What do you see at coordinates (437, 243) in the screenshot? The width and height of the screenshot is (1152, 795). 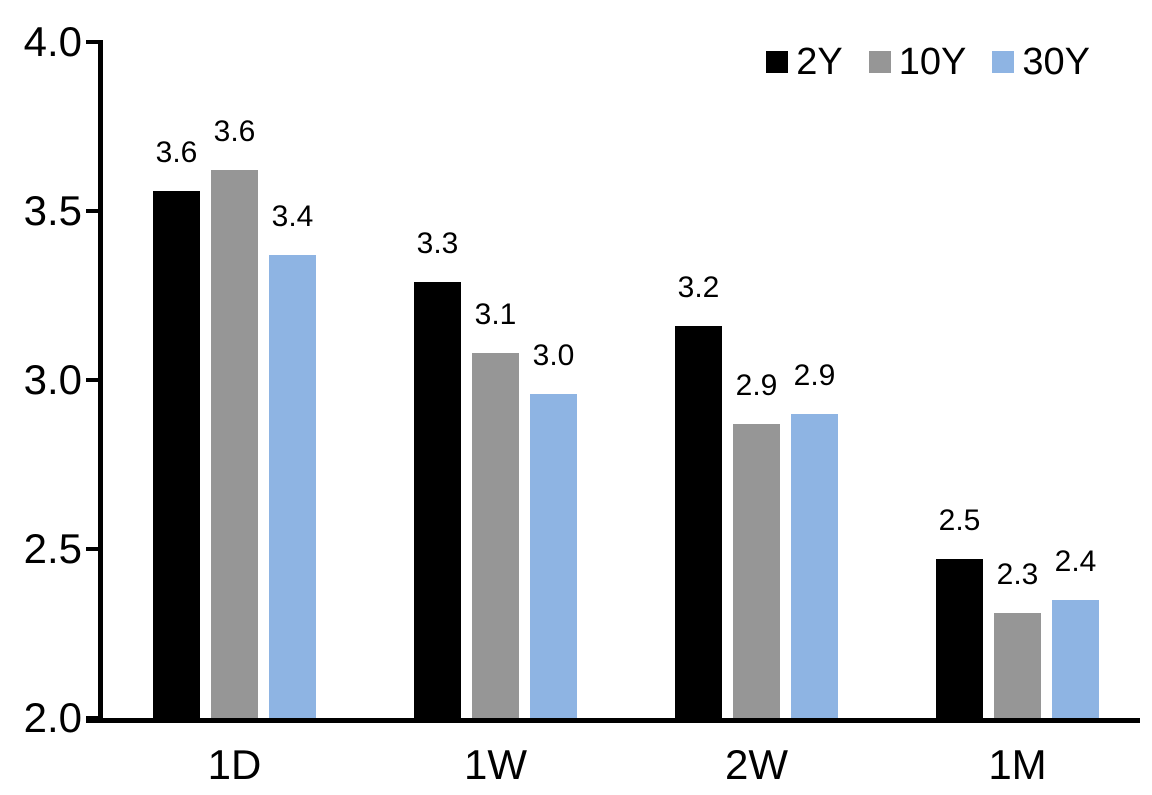 I see `bar-label-2Y-1W: 3.3` at bounding box center [437, 243].